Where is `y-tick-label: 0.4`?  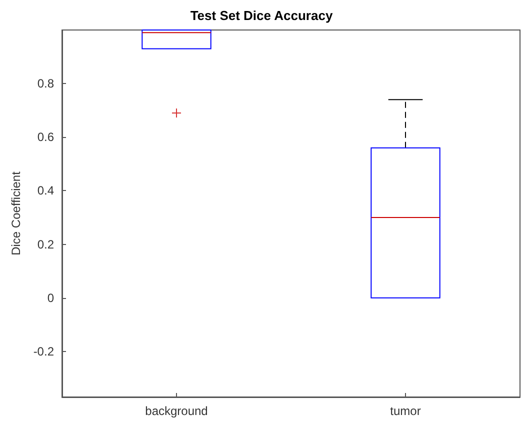
y-tick-label: 0.4 is located at coordinates (45, 191).